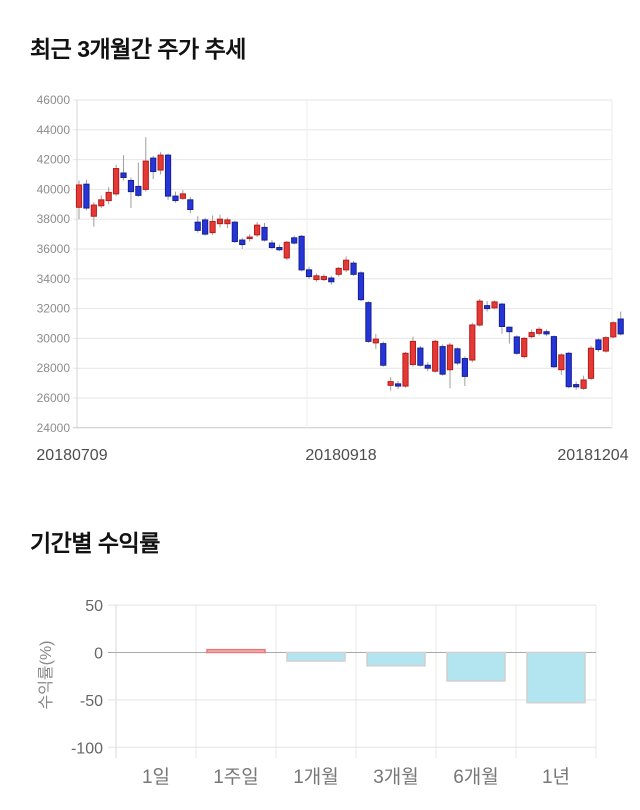 The height and width of the screenshot is (810, 640). What do you see at coordinates (54, 309) in the screenshot?
I see `y-axis-tick-label: 32000` at bounding box center [54, 309].